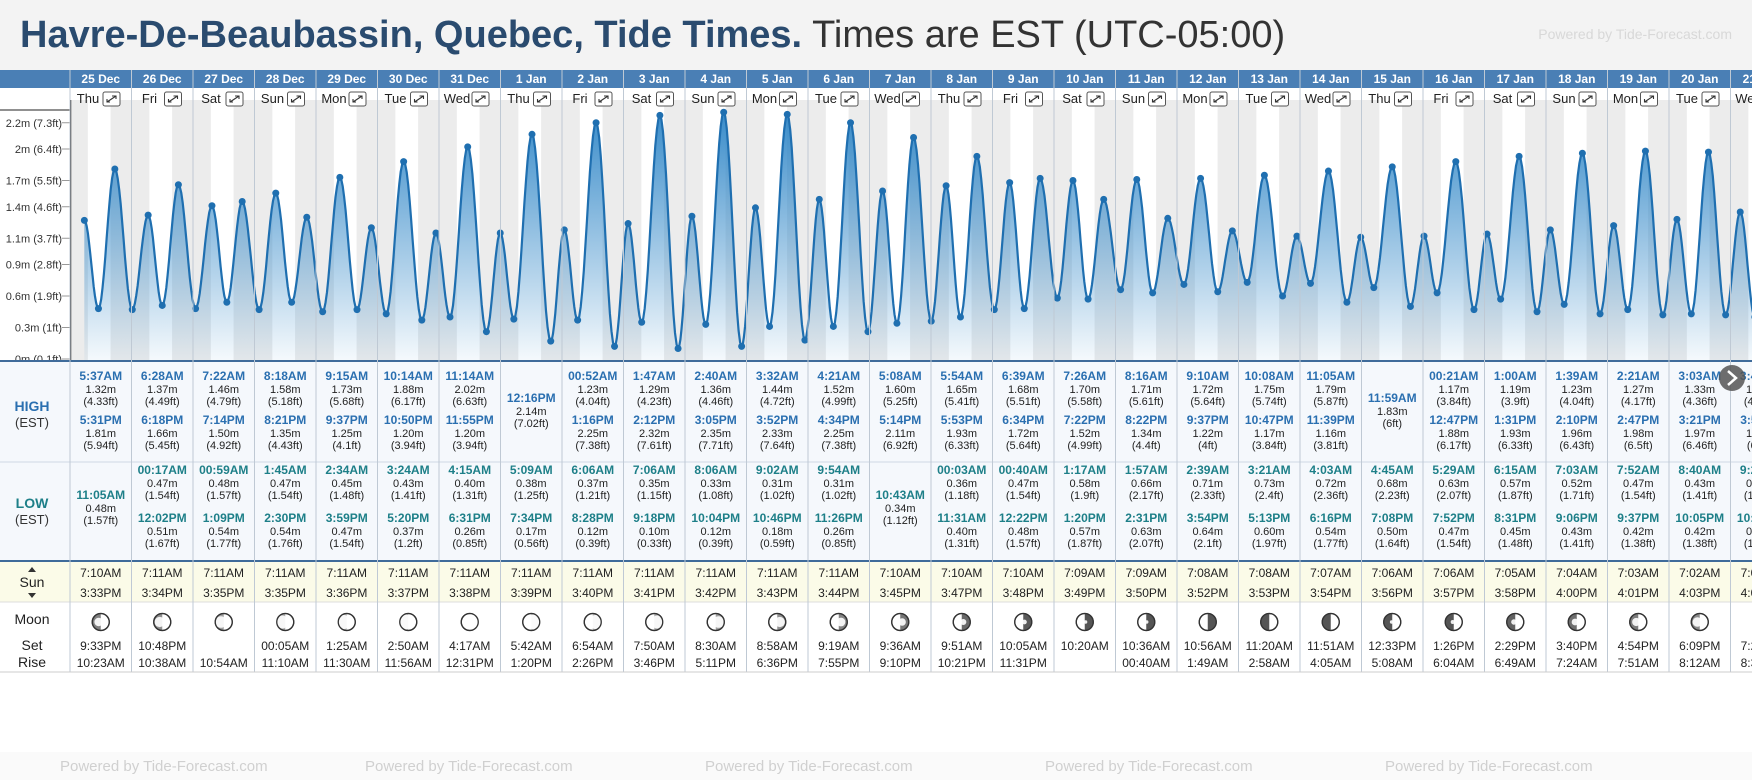 This screenshot has width=1752, height=780. What do you see at coordinates (838, 484) in the screenshot?
I see `low-tide-height-m: 0.31m` at bounding box center [838, 484].